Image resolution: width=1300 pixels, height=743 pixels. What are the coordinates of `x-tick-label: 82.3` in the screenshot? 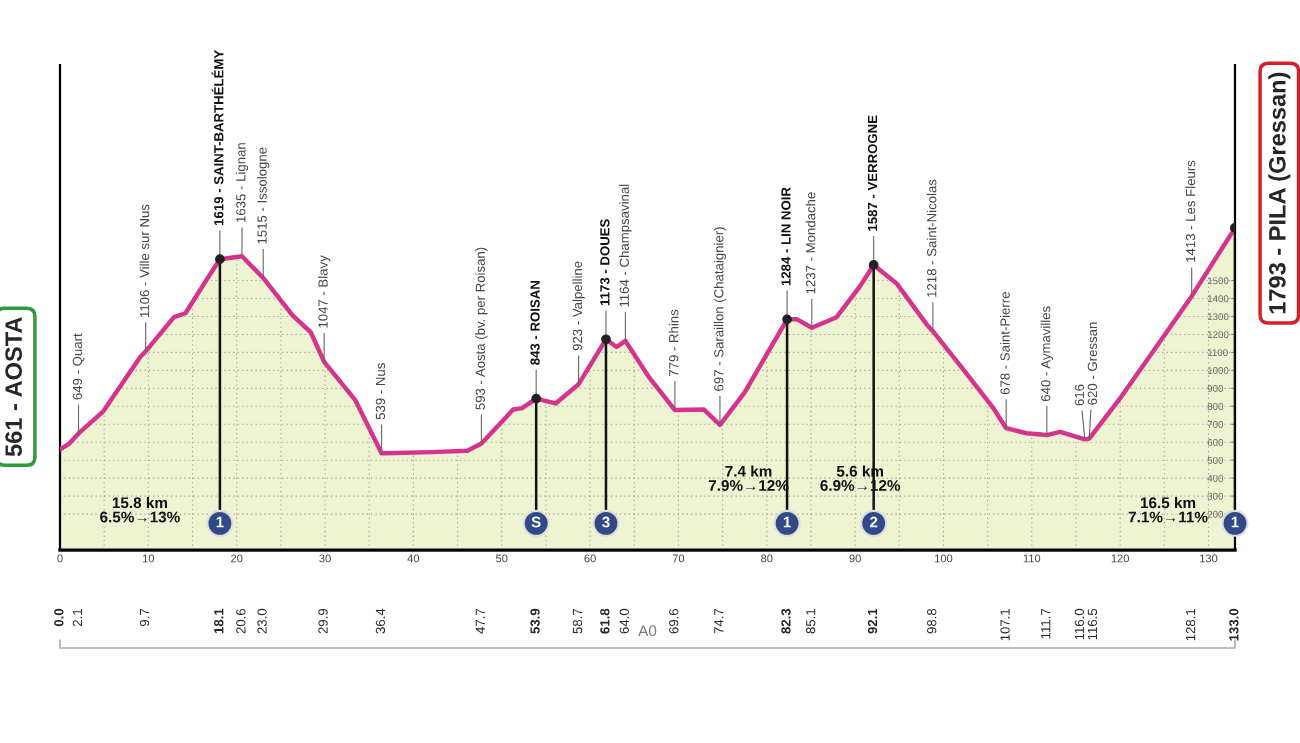 It's located at (786, 621).